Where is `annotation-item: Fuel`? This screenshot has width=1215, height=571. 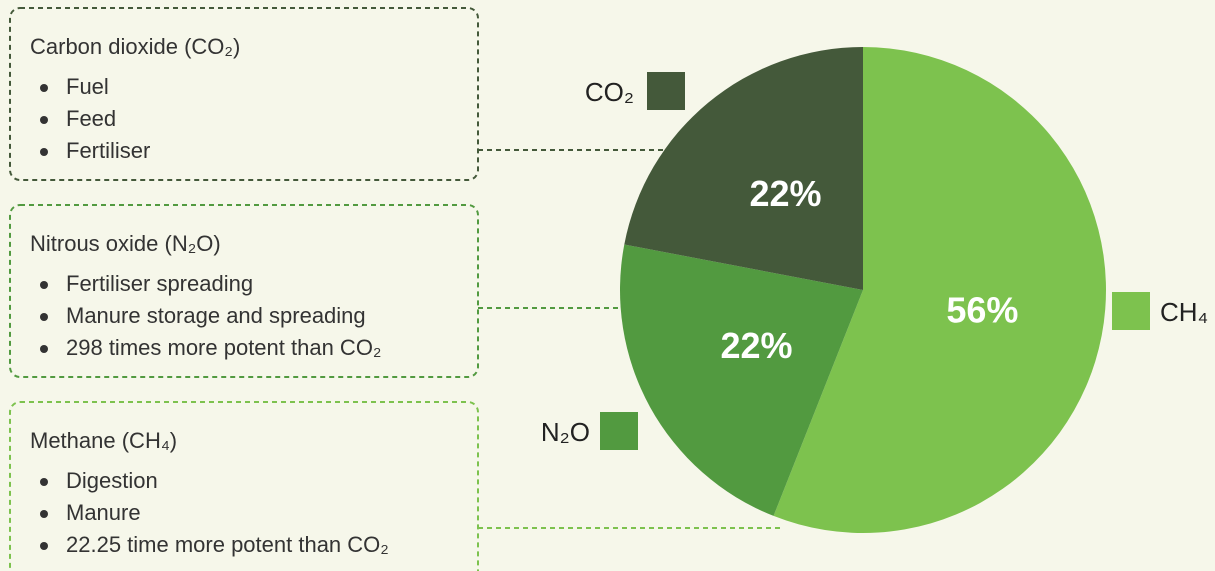
annotation-item: Fuel is located at coordinates (87, 86).